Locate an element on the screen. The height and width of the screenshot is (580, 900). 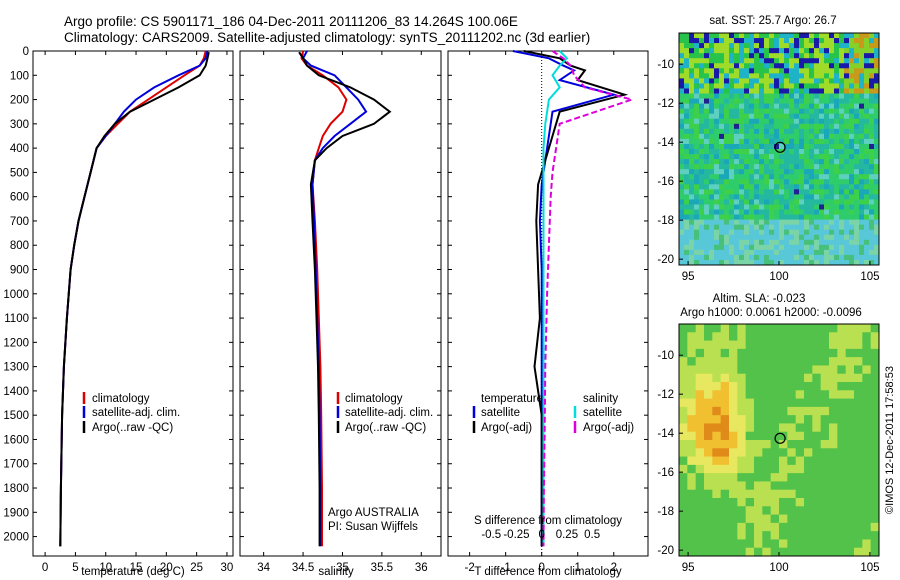
s-tick-label: 0 is located at coordinates (541, 535).